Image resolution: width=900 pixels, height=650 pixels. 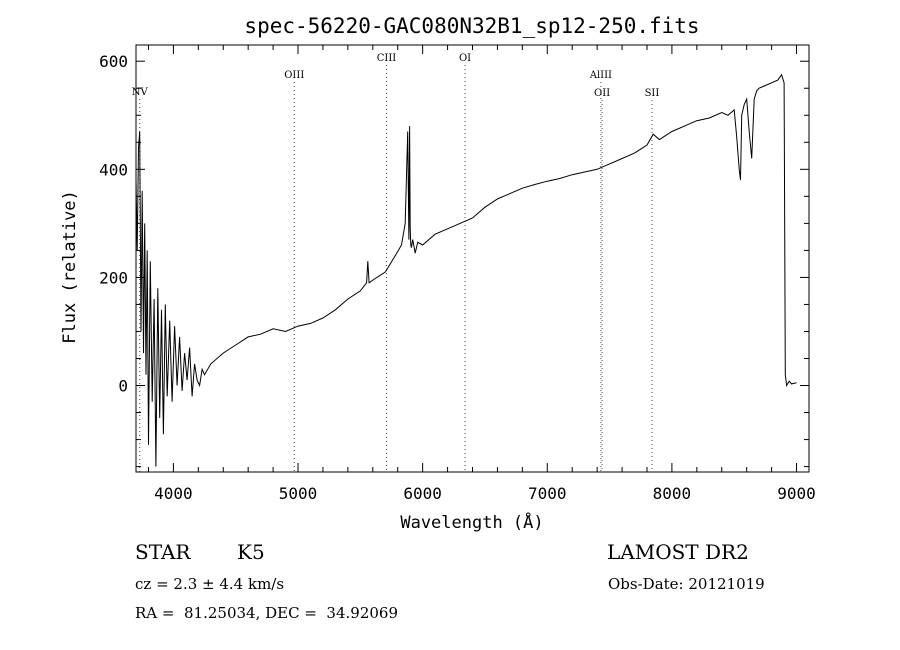 What do you see at coordinates (113, 169) in the screenshot?
I see `y-tick-label: 400` at bounding box center [113, 169].